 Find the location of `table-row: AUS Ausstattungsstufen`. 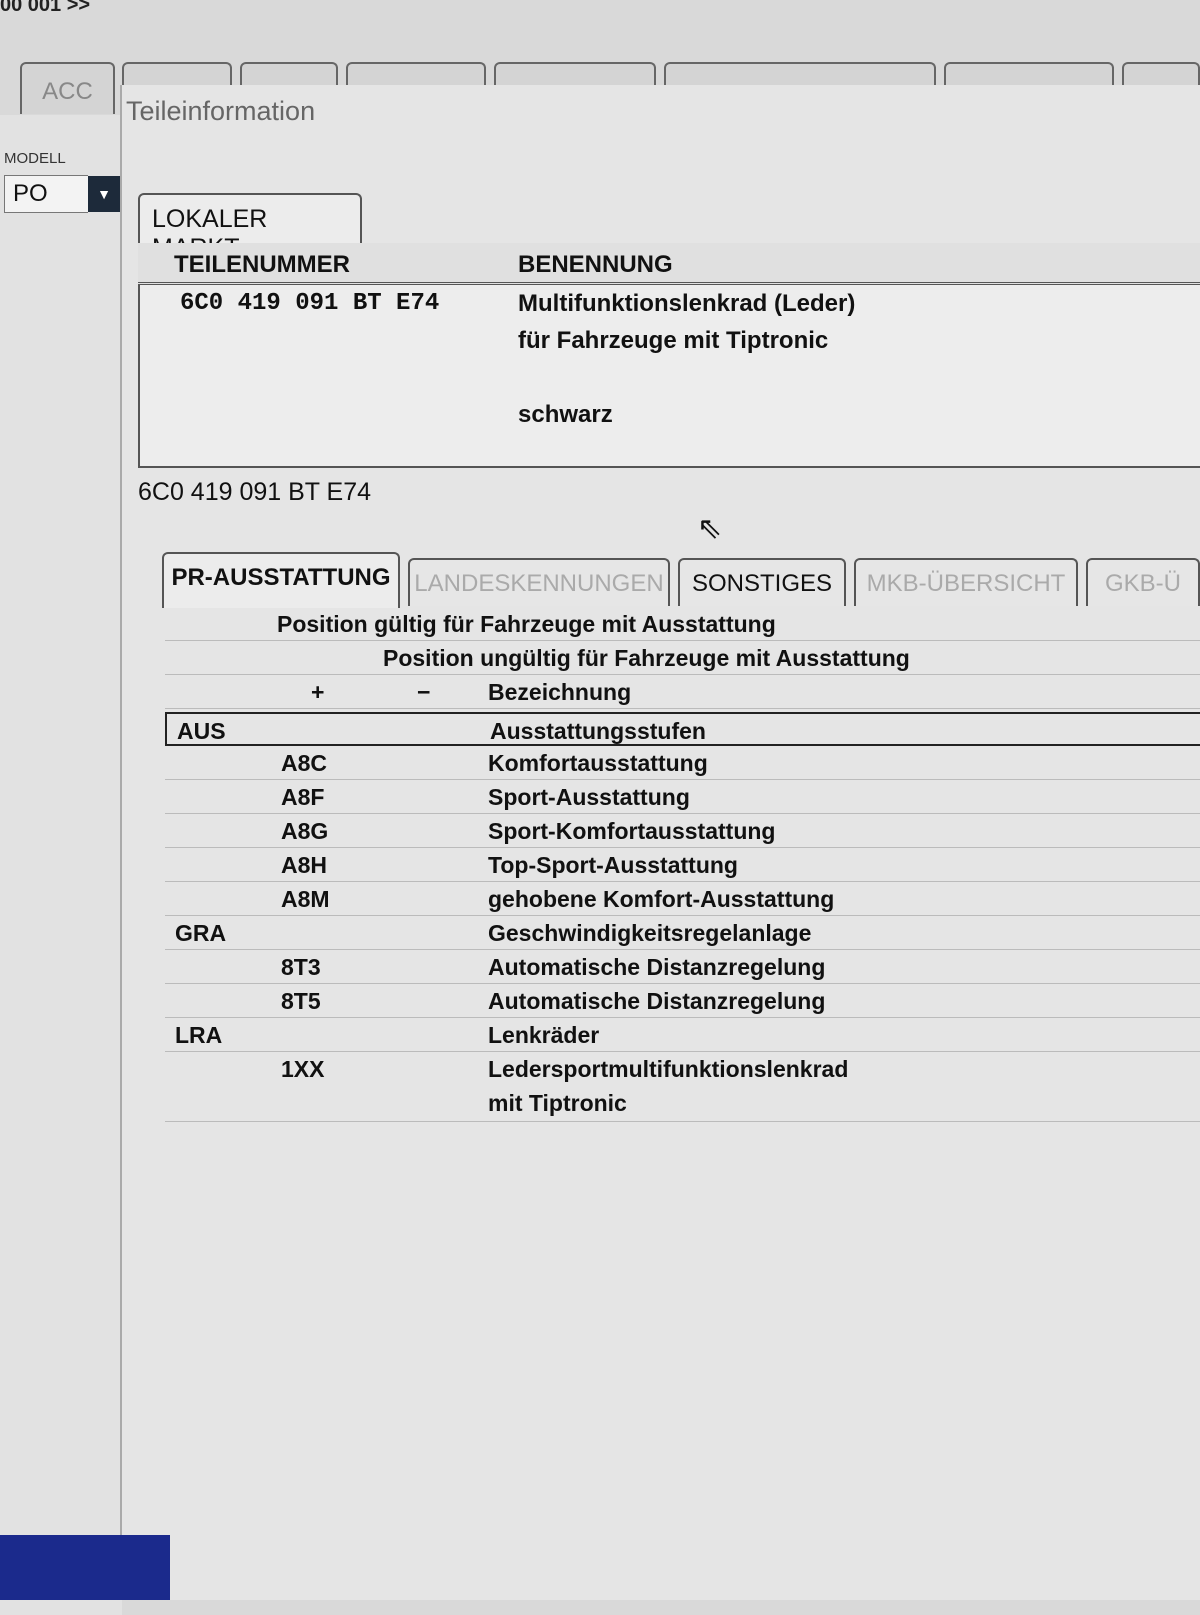

table-row: AUS Ausstattungsstufen is located at coordinates (682, 729).